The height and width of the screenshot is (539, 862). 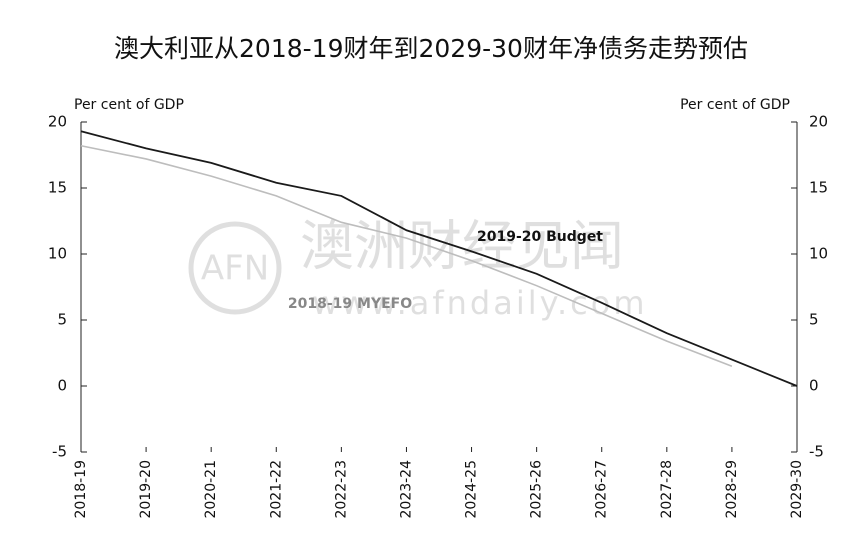 I want to click on y2-axis-label: Per cent of GDP, so click(x=735, y=105).